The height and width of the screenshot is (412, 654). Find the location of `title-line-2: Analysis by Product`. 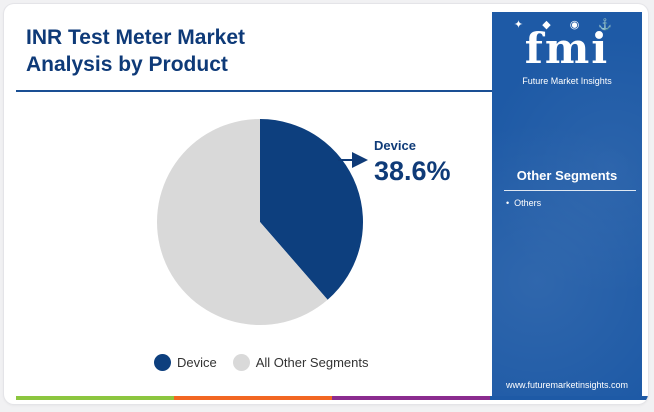

title-line-2: Analysis by Product is located at coordinates (127, 64).